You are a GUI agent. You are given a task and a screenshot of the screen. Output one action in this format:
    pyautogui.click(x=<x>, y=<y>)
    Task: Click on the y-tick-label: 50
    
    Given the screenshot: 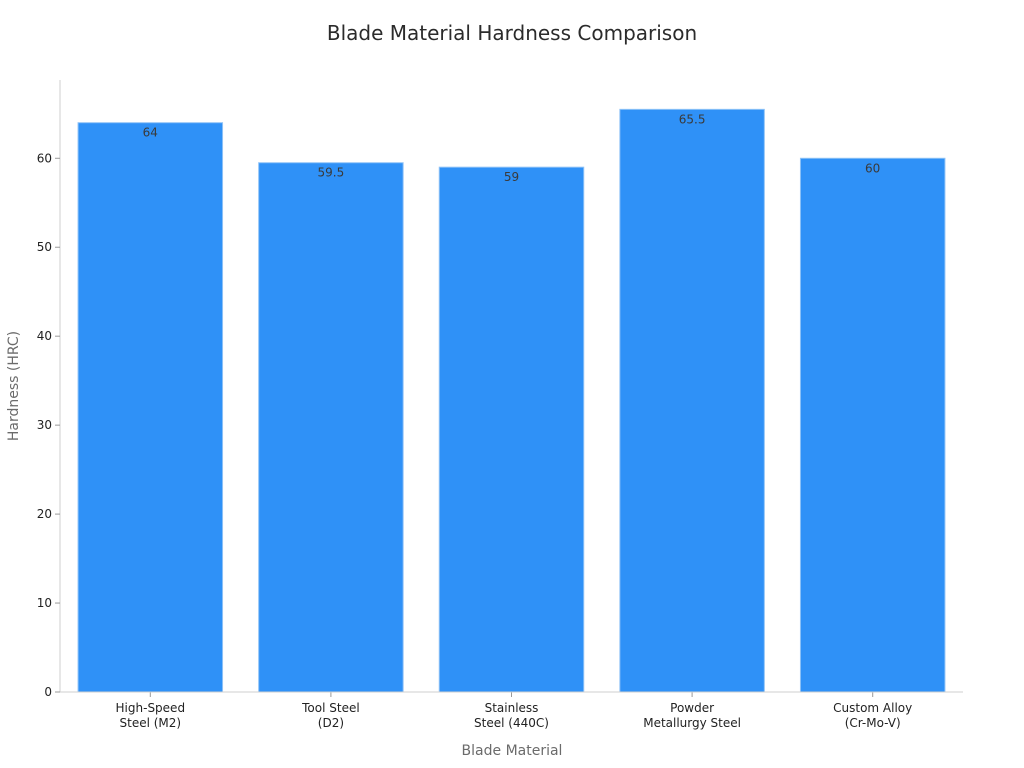 What is the action you would take?
    pyautogui.click(x=44, y=247)
    